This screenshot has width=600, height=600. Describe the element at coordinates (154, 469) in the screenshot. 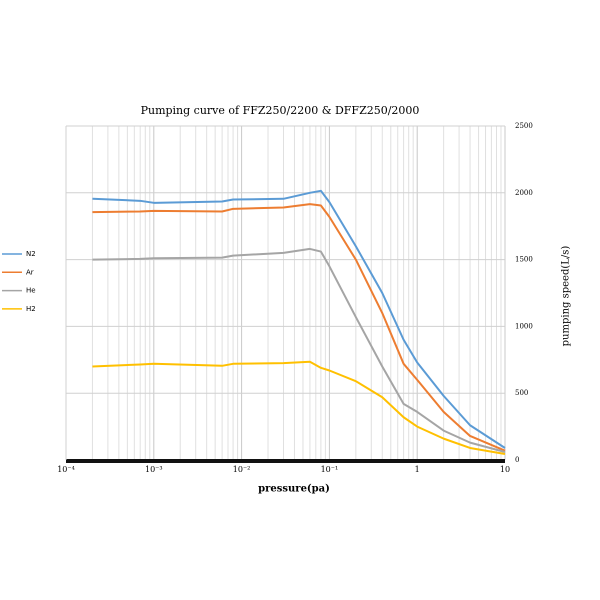

I see `x-tick-label: 10⁻³` at that location.